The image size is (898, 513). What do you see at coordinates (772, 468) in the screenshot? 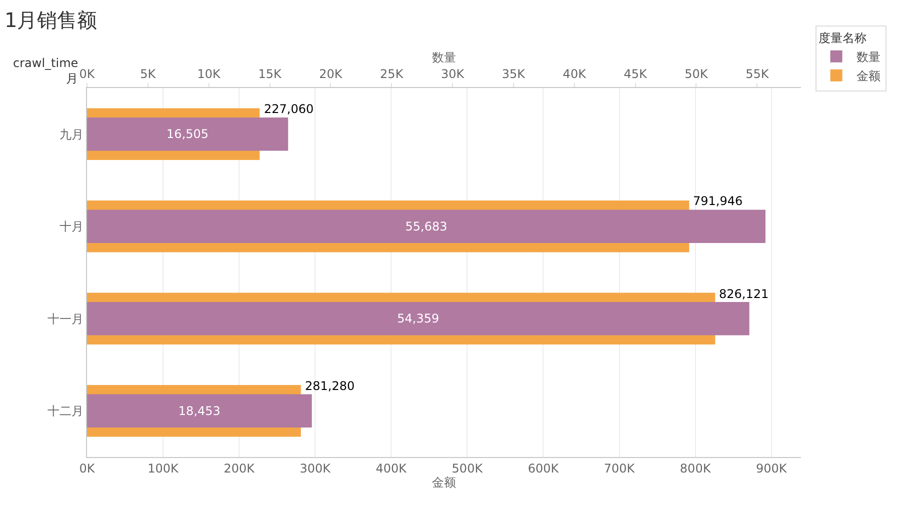
I see `x-tick-label: 900K` at bounding box center [772, 468].